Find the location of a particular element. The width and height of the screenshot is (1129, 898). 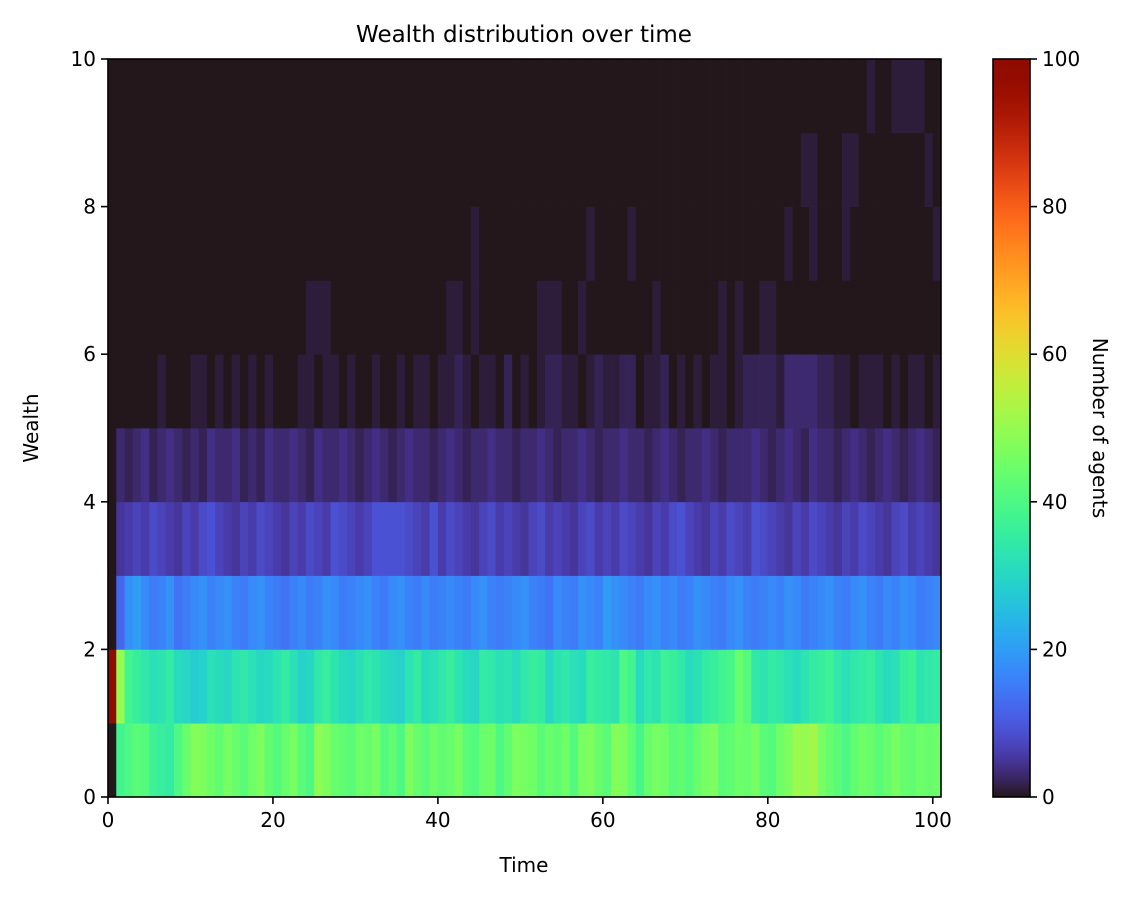

y-axis-label: Wealth is located at coordinates (31, 427).